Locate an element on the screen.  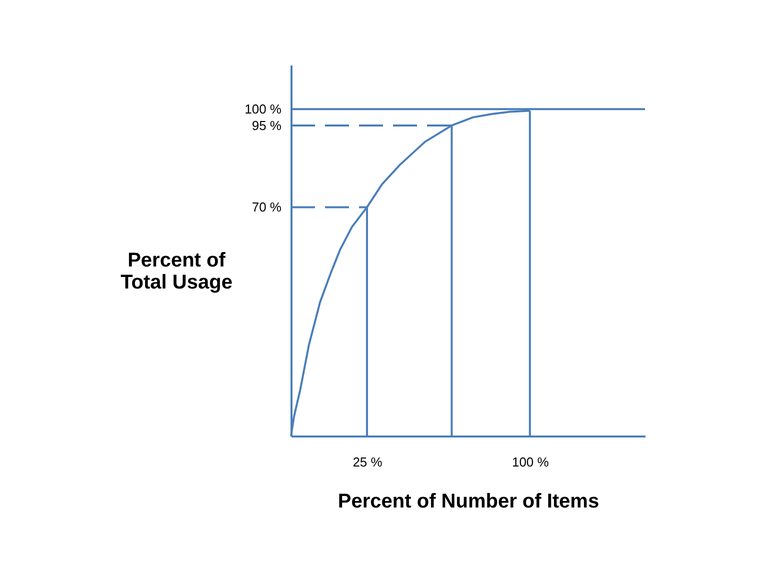
y-tick-label: 95 % is located at coordinates (267, 125).